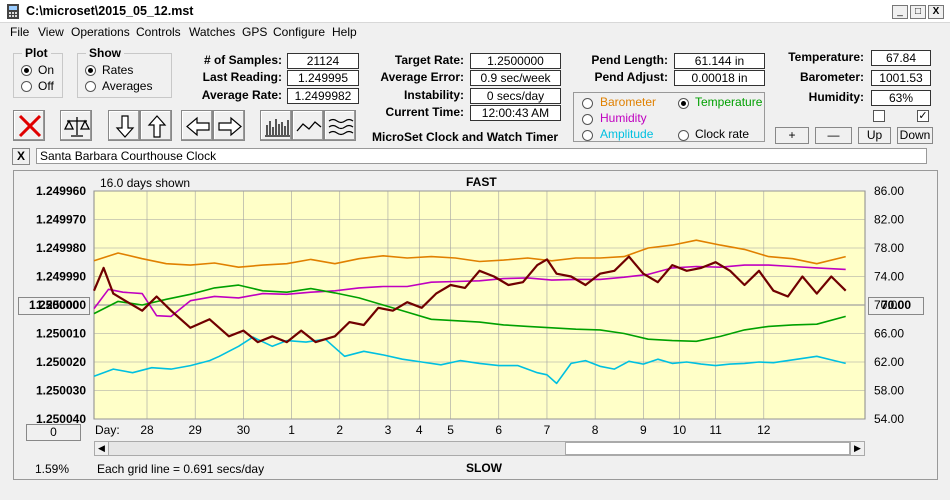 Image resolution: width=950 pixels, height=500 pixels. What do you see at coordinates (344, 32) in the screenshot?
I see `menu-help: Help` at bounding box center [344, 32].